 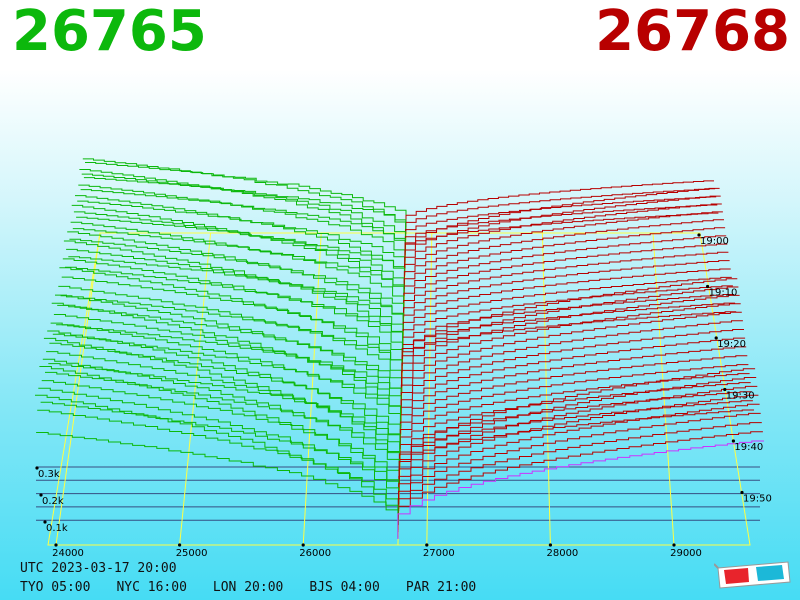 What do you see at coordinates (49, 474) in the screenshot?
I see `volume-tick-label: 0.3k` at bounding box center [49, 474].